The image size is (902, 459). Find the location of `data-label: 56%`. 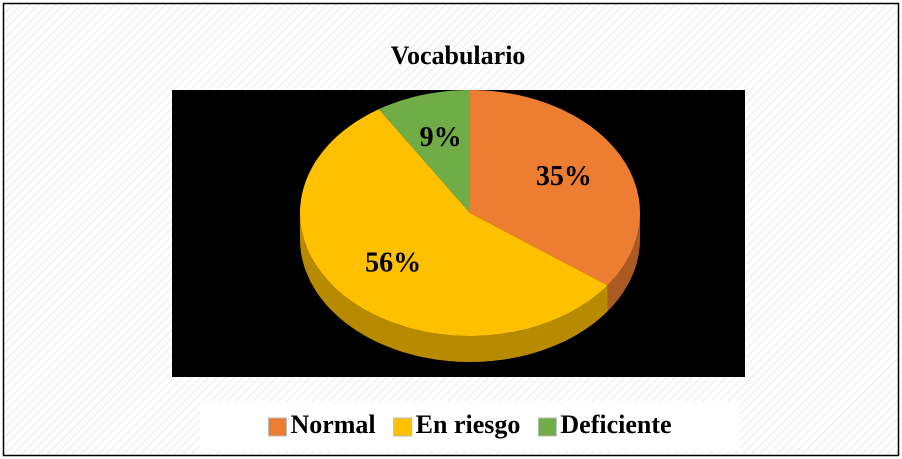

data-label: 56% is located at coordinates (393, 263).